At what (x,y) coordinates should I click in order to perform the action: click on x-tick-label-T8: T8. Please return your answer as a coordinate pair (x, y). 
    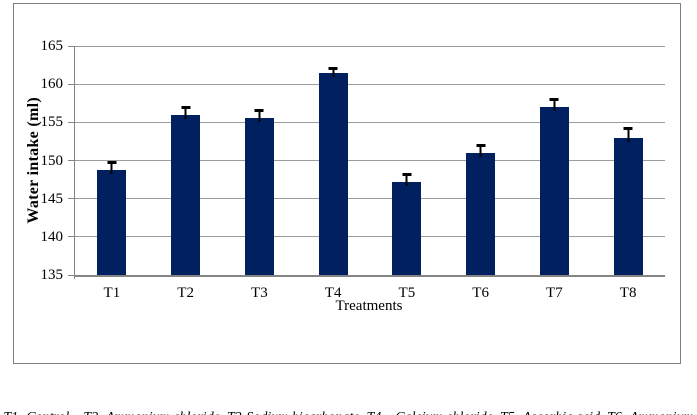
    Looking at the image, I should click on (628, 293).